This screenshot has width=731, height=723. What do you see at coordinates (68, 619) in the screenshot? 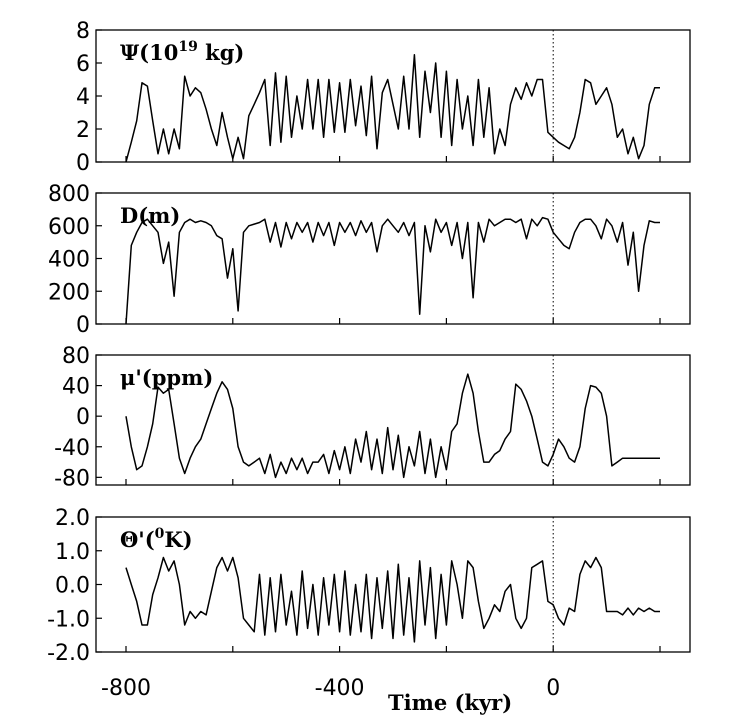
I see `y-tick-label: -1.0` at bounding box center [68, 619].